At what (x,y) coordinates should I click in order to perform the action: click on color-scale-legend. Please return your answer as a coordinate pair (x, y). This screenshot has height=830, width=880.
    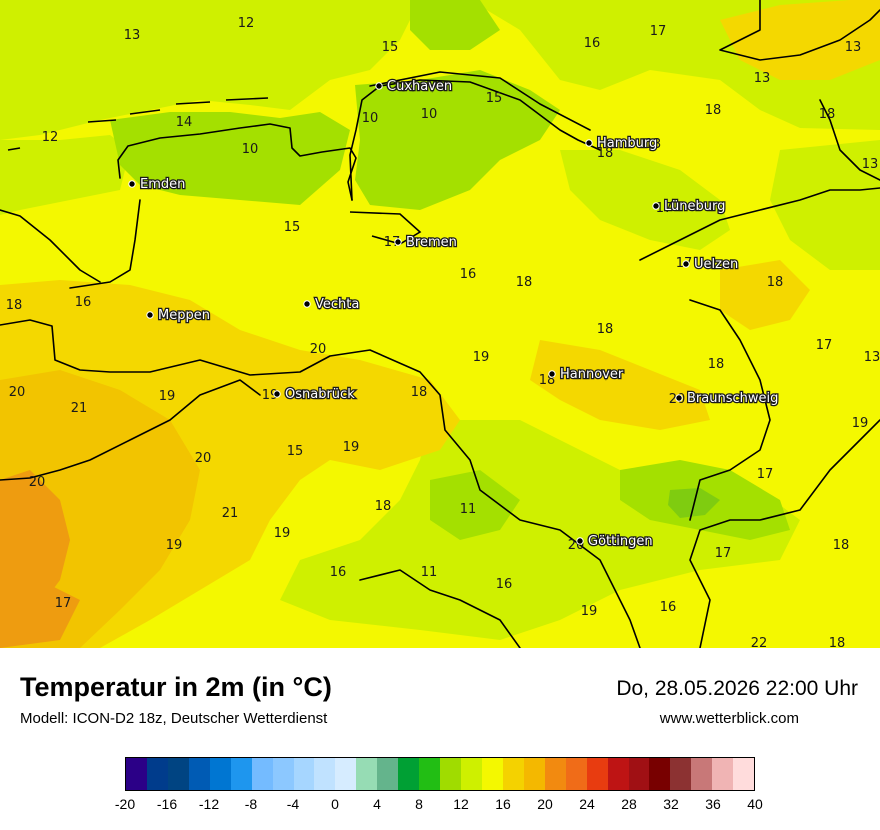
    Looking at the image, I should click on (440, 774).